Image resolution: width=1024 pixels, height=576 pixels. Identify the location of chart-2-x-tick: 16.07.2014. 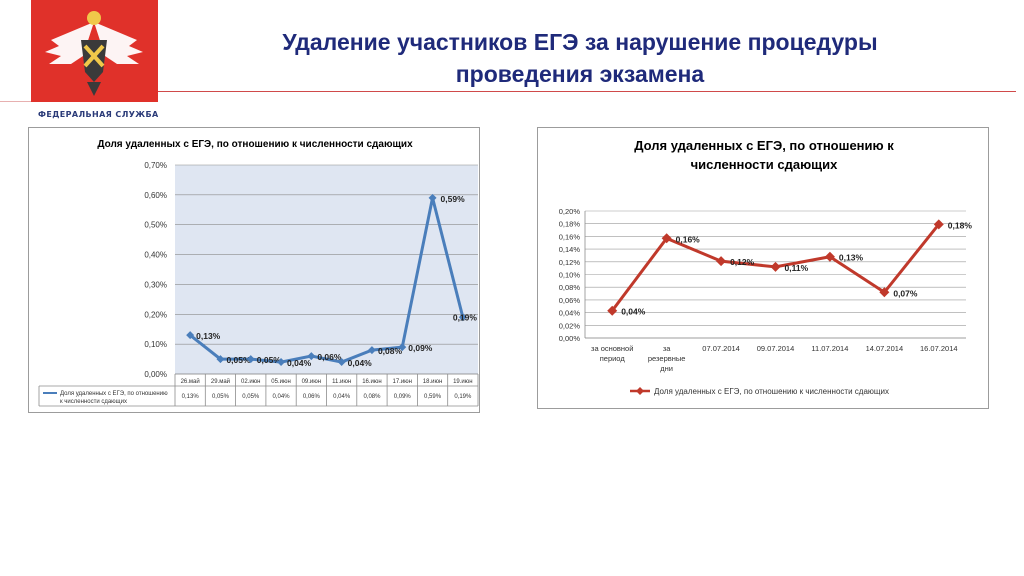
(939, 348).